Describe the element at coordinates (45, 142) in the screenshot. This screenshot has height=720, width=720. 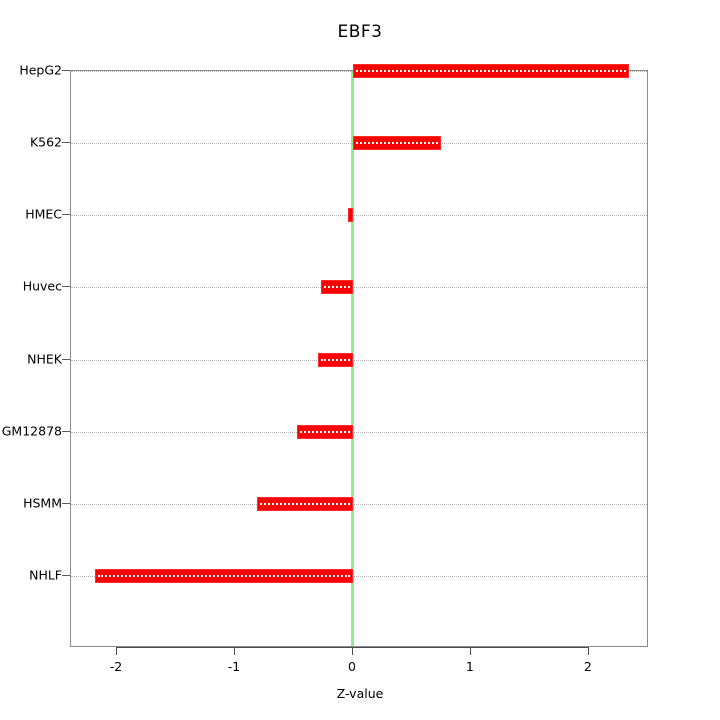
I see `y-axis-tick-label: K562` at that location.